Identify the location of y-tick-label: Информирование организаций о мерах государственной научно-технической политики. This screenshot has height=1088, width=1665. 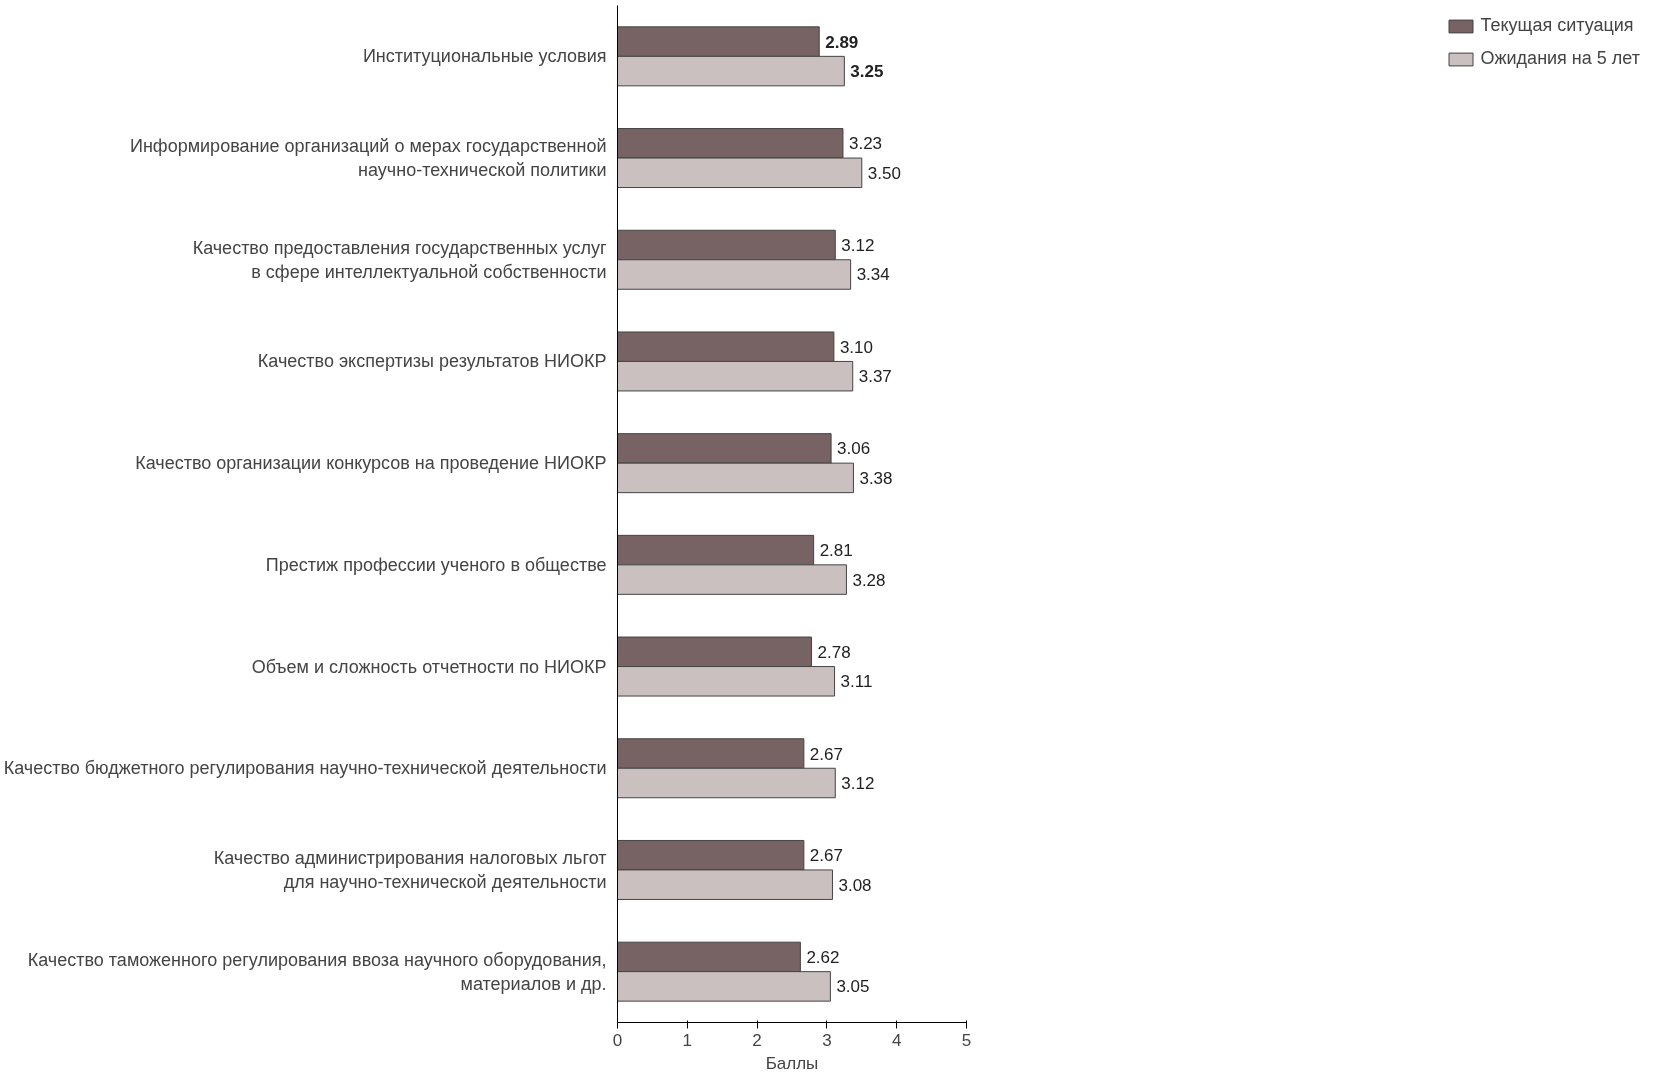
(368, 158).